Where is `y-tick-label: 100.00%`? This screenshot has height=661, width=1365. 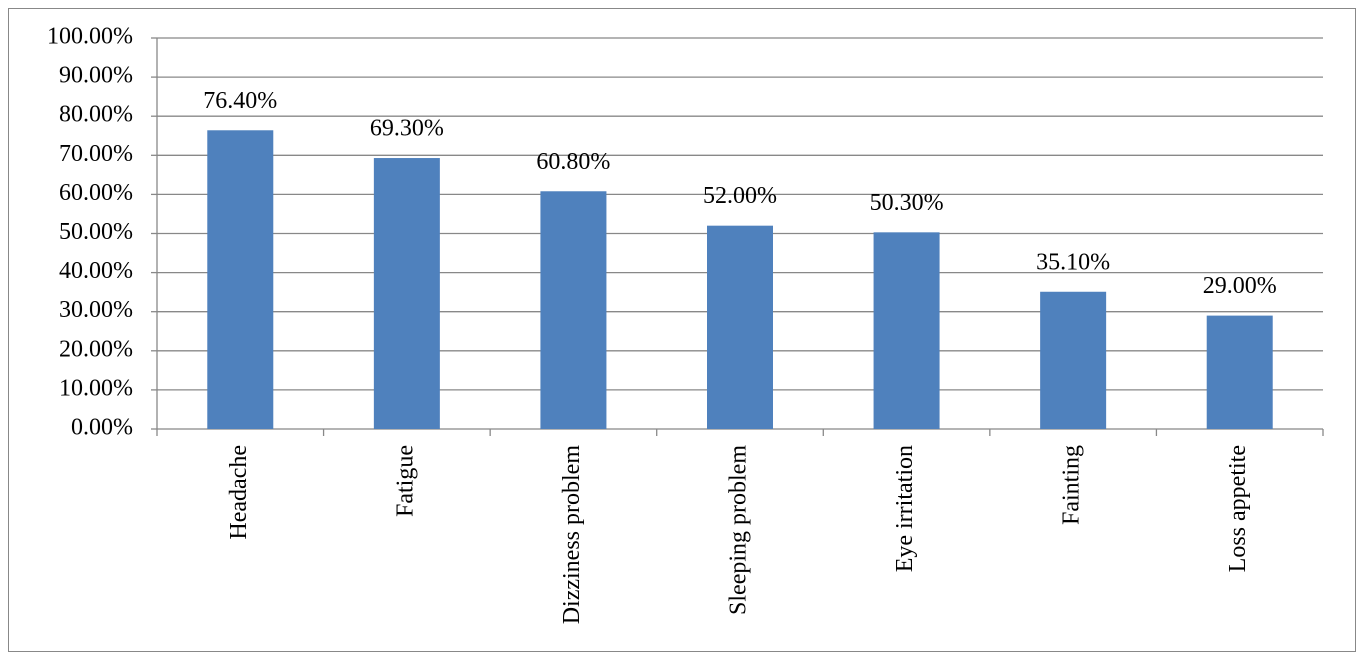
y-tick-label: 100.00% is located at coordinates (90, 37).